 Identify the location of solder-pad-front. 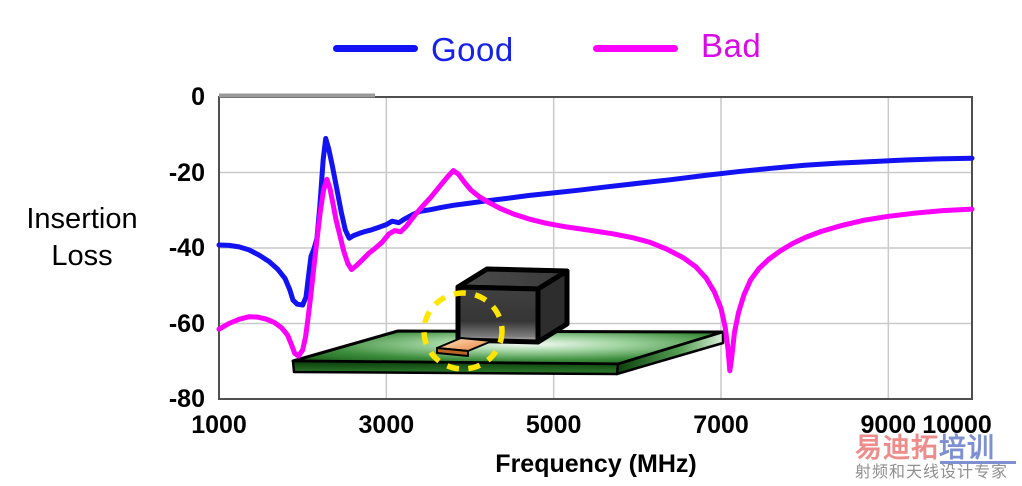
(452, 352).